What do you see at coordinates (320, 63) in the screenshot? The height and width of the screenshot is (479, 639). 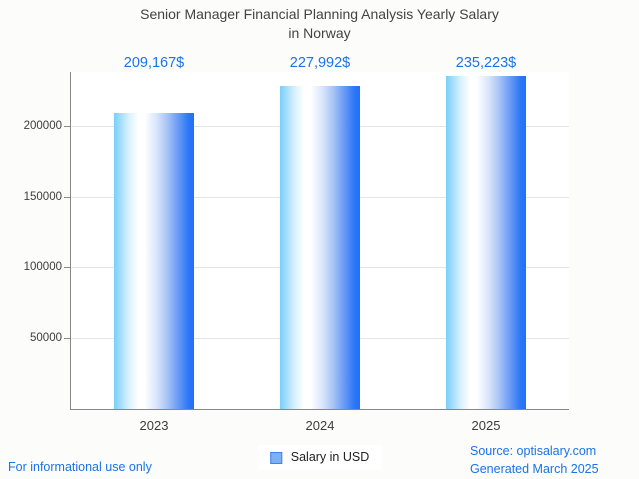 I see `value-label-2024: 227,992$` at bounding box center [320, 63].